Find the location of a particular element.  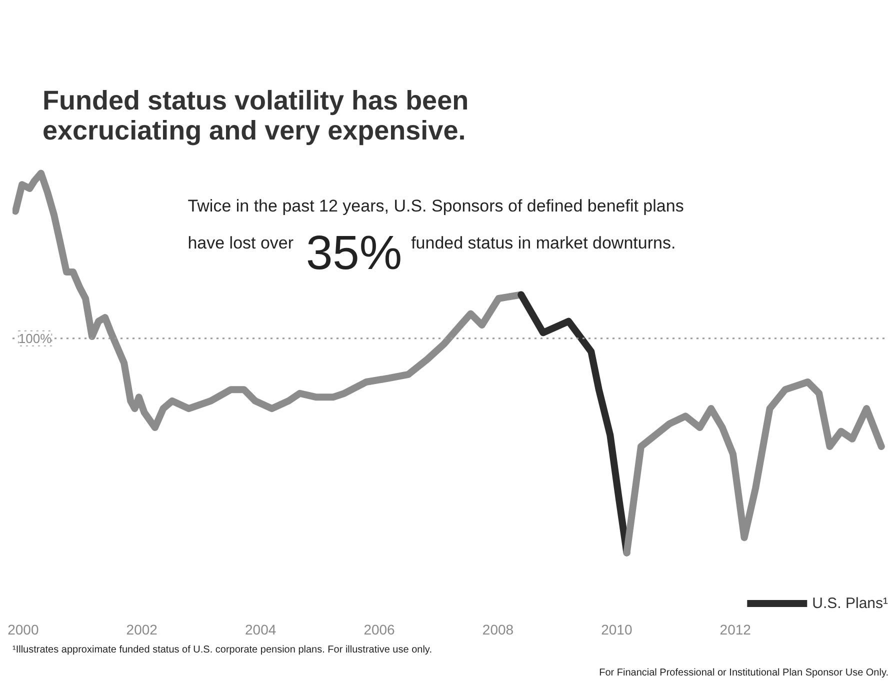

x-tick-label: 2004 is located at coordinates (260, 630).